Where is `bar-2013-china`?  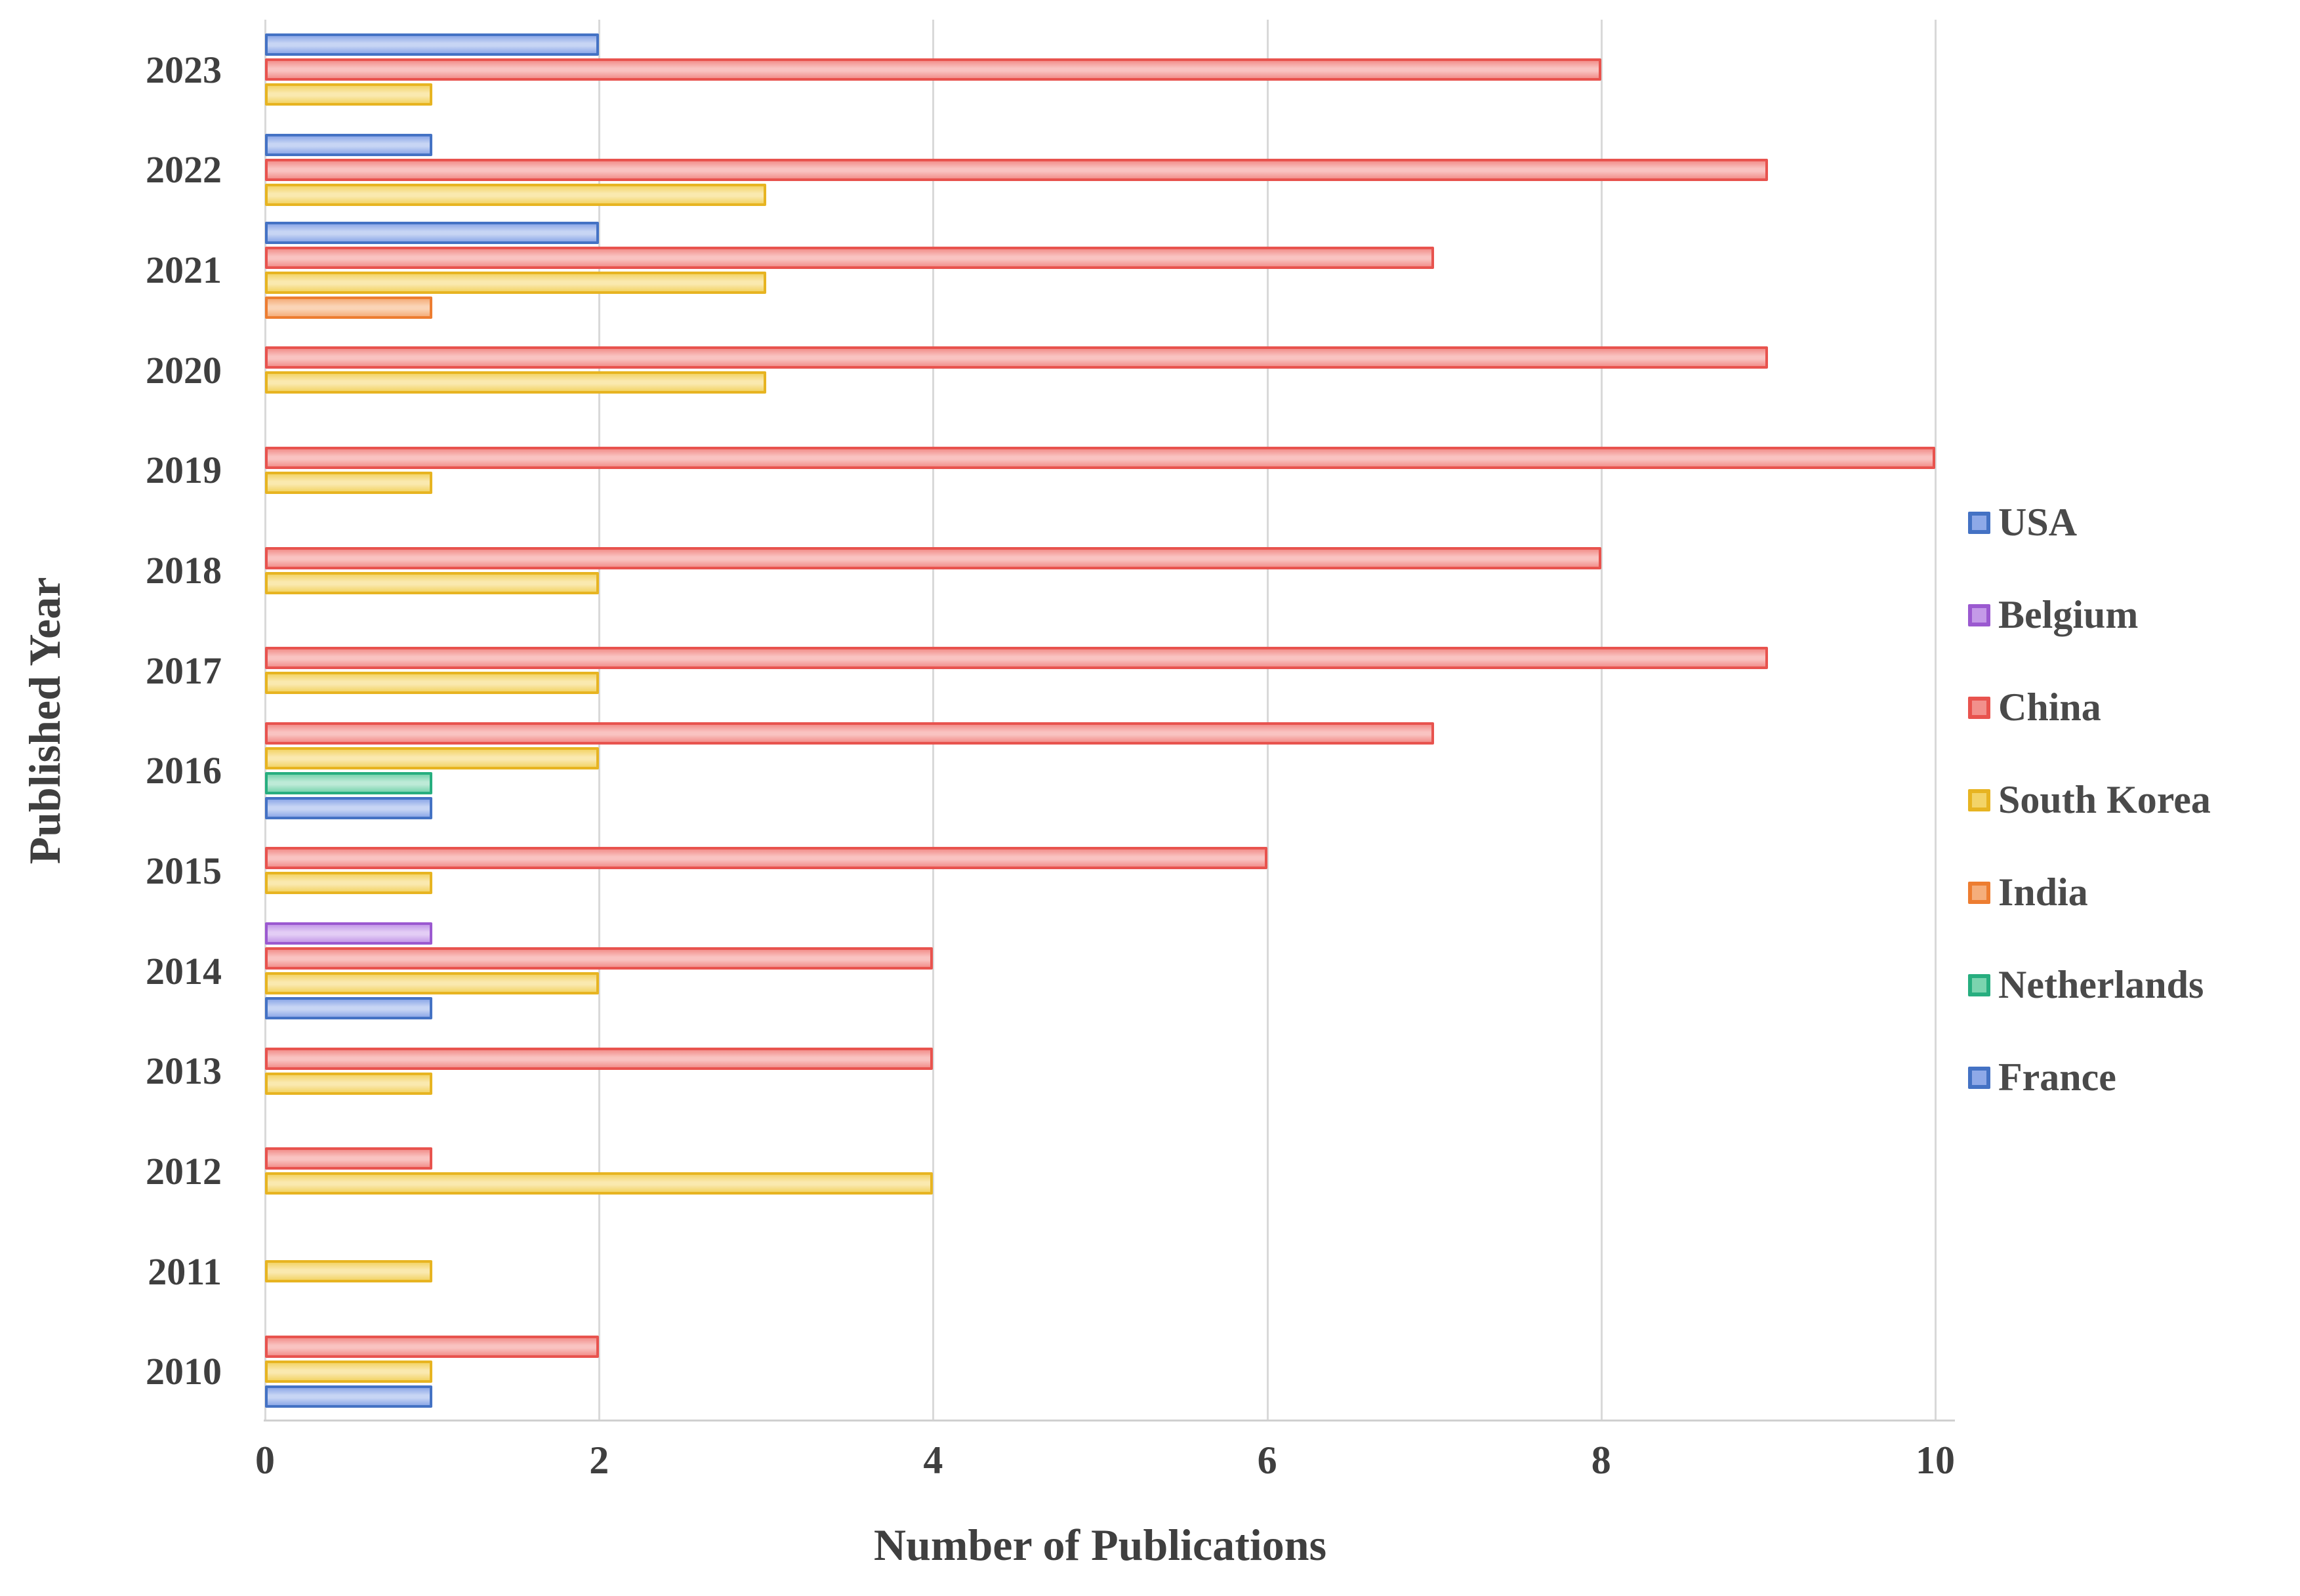
bar-2013-china is located at coordinates (599, 1058).